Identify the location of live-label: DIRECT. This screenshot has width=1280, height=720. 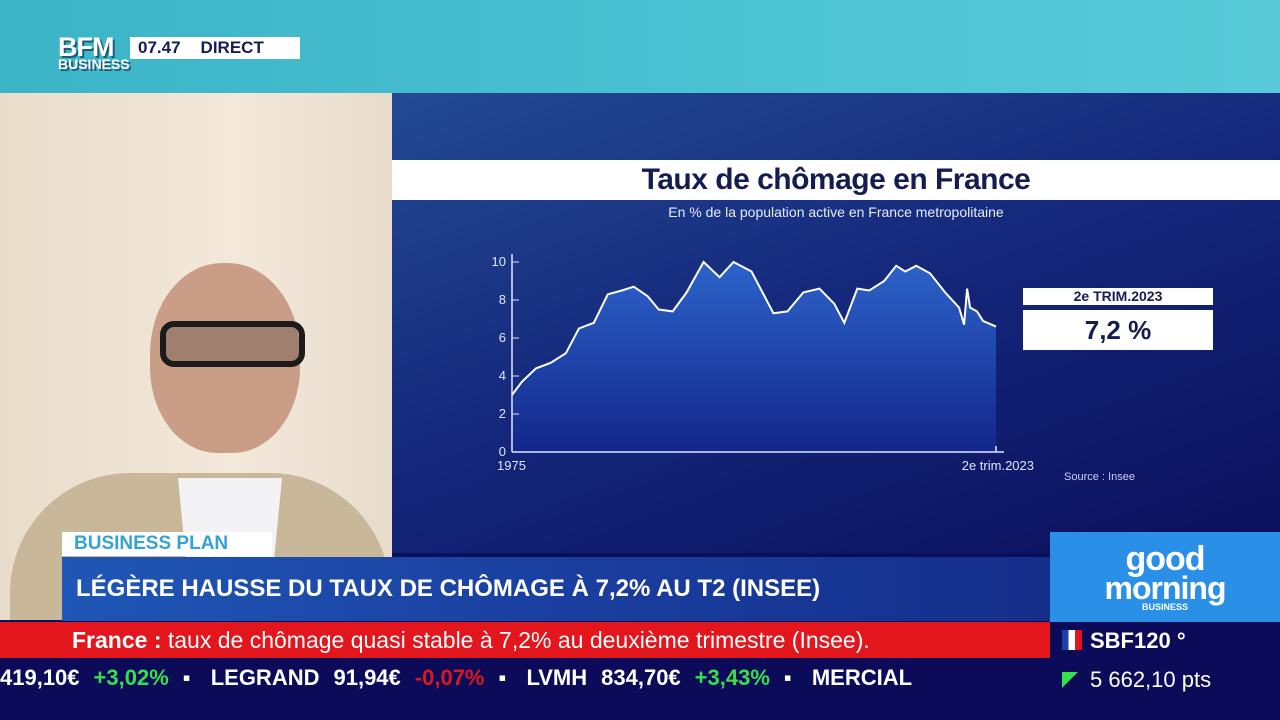
(232, 47).